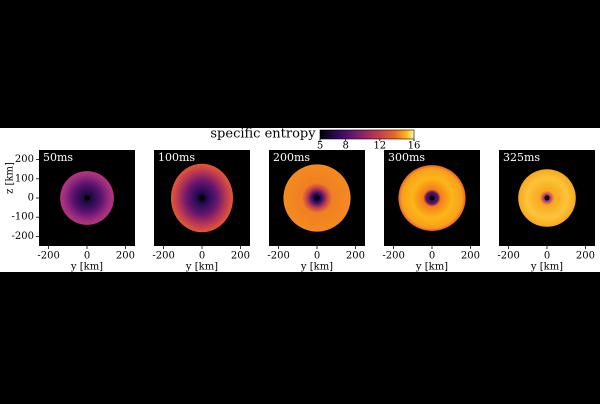  I want to click on colorbar-tick-label: 5, so click(320, 146).